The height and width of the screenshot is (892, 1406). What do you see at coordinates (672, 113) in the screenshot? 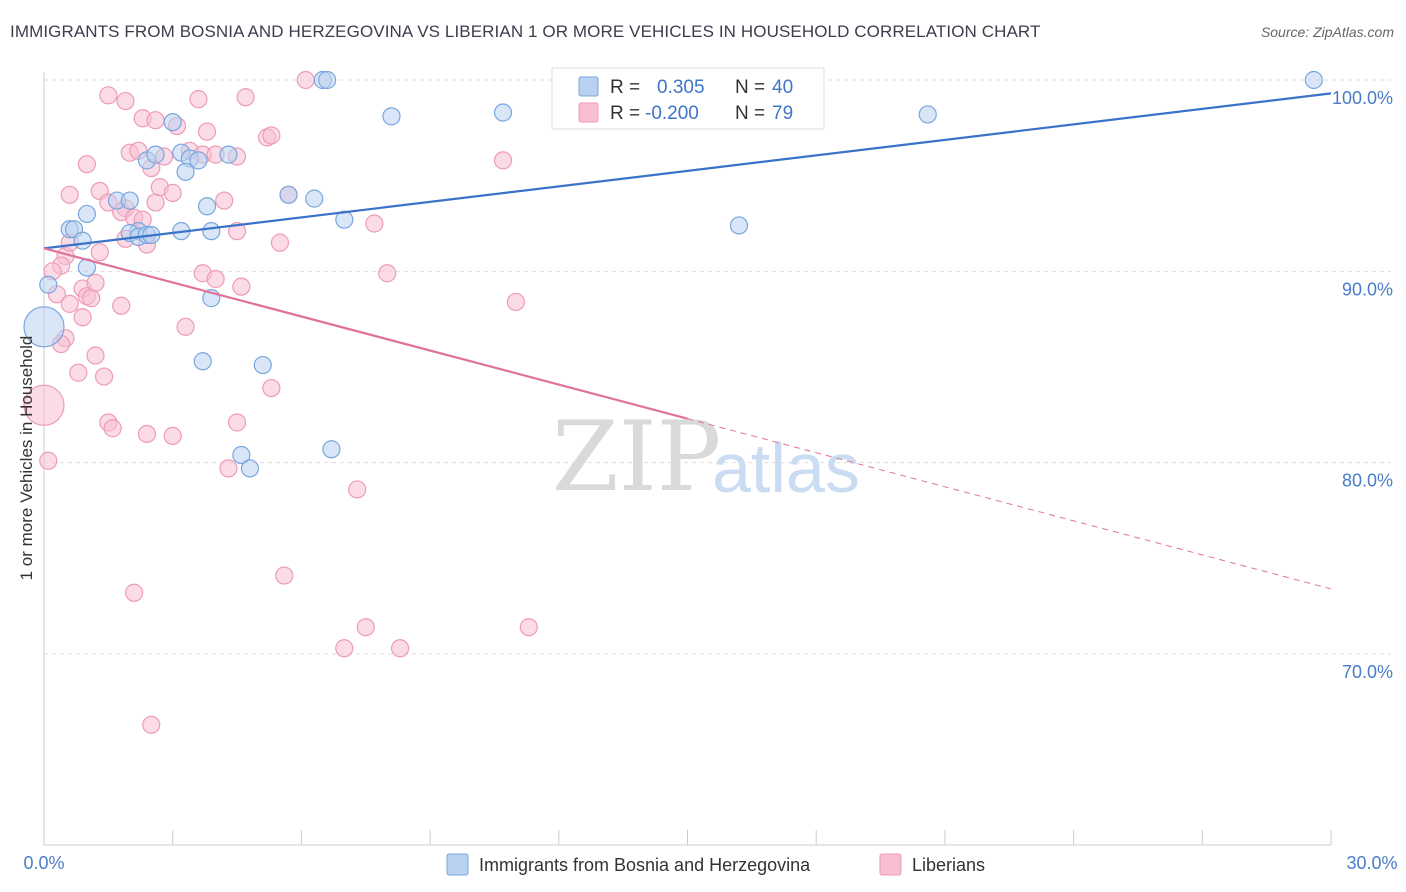
I see `legend-r-value-pink: -0.200` at bounding box center [672, 113].